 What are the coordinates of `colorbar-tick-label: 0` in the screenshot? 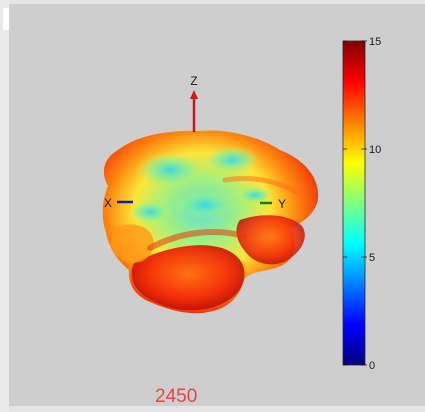 It's located at (372, 366).